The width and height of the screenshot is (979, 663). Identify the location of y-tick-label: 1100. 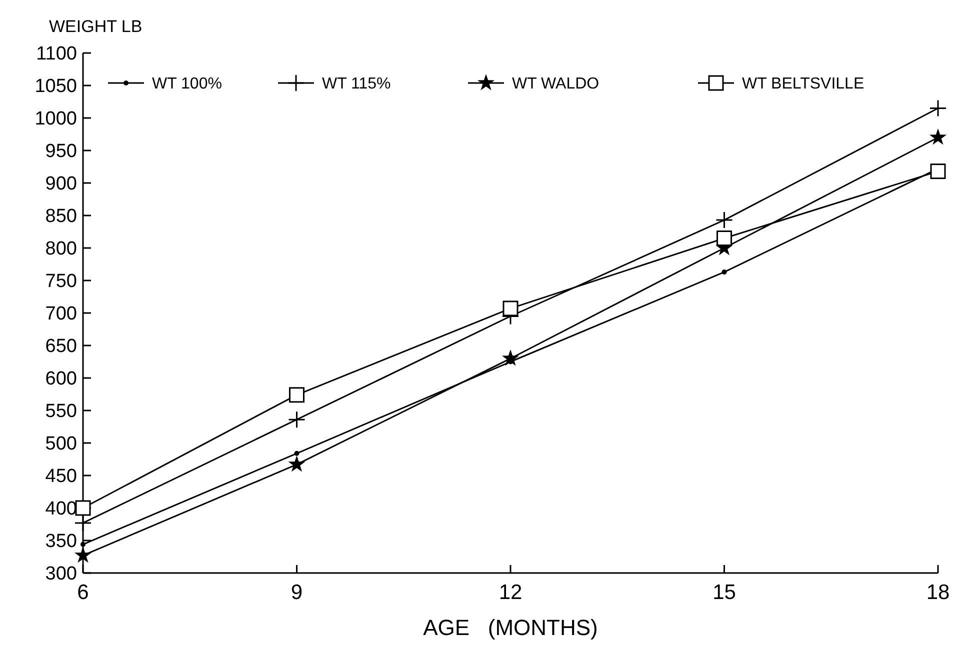
(56, 54).